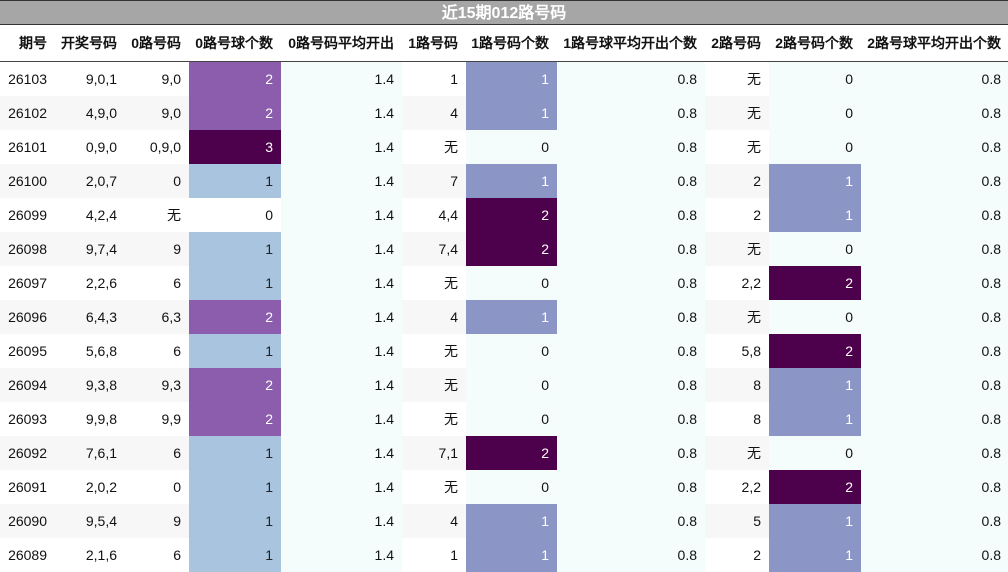  I want to click on issue-cell: 26097, so click(27, 282).